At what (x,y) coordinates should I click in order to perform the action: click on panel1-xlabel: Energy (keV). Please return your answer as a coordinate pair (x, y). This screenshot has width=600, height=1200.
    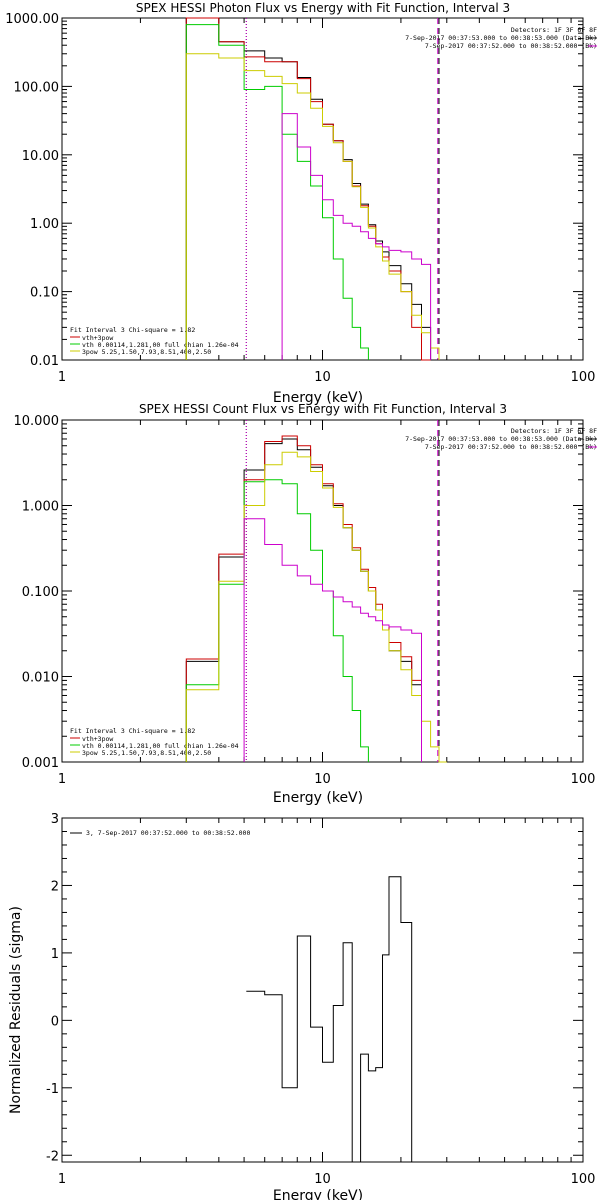
    Looking at the image, I should click on (318, 398).